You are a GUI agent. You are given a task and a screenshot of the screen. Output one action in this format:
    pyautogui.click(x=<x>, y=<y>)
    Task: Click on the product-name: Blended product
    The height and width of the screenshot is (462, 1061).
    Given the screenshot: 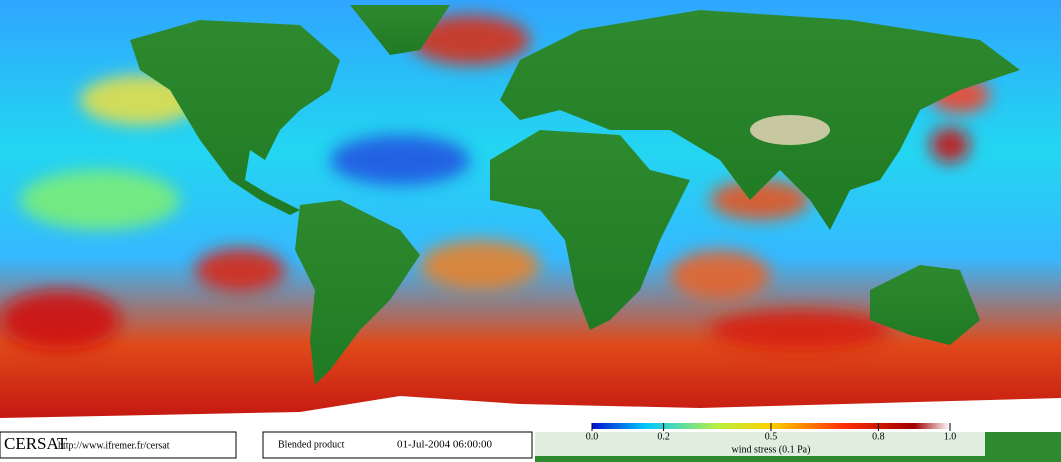 What is the action you would take?
    pyautogui.click(x=311, y=444)
    